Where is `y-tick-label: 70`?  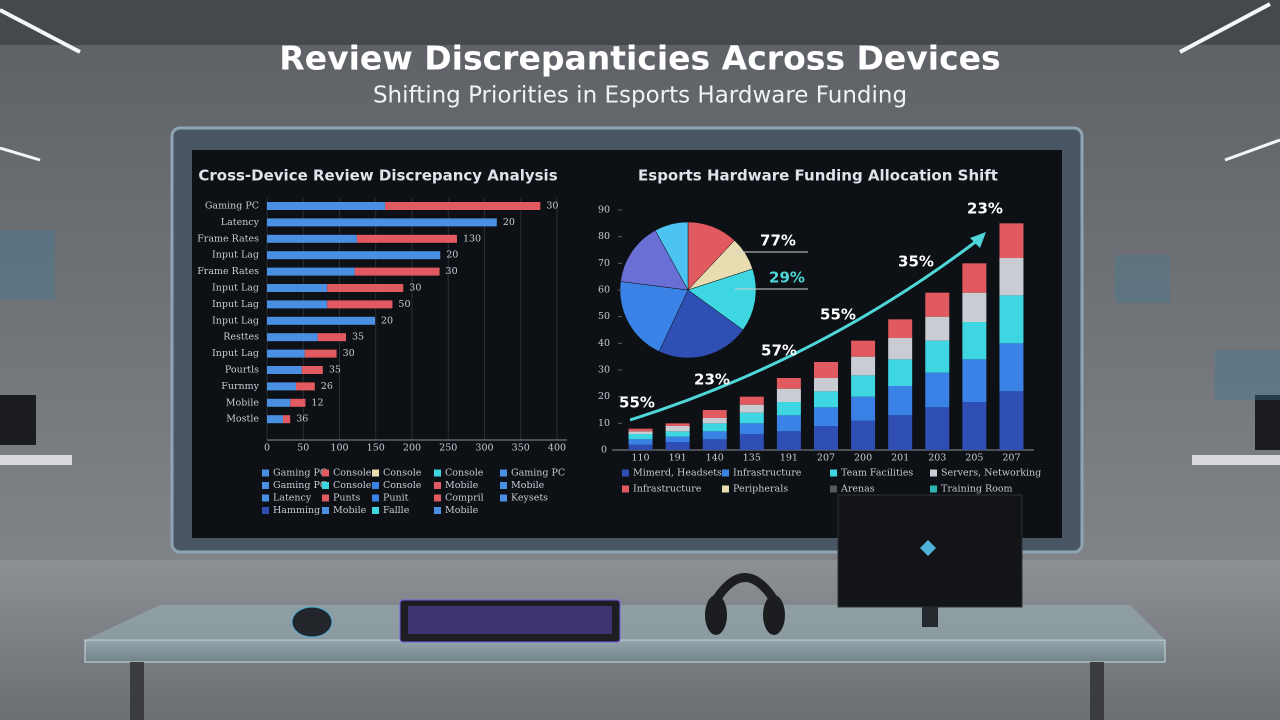
y-tick-label: 70 is located at coordinates (604, 263).